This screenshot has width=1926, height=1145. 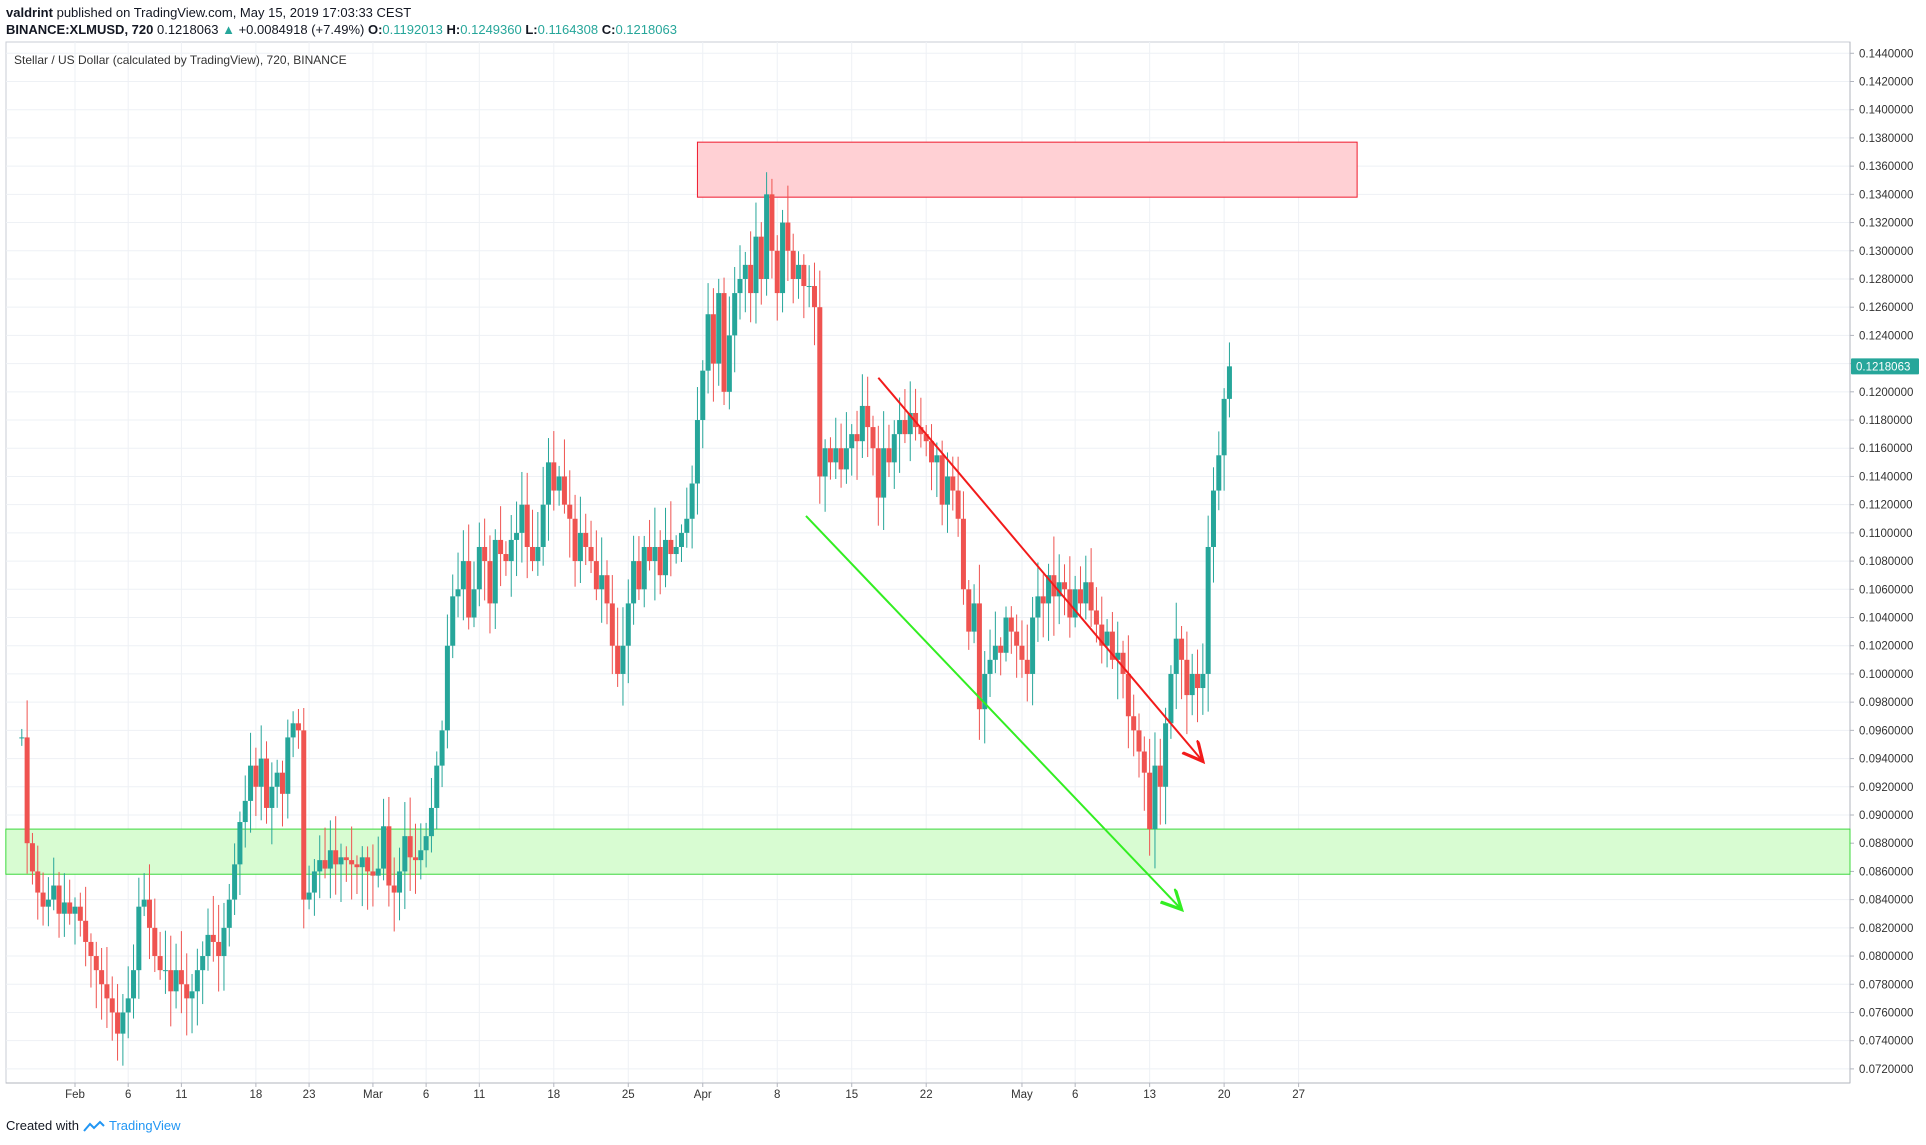 I want to click on y-tick-label: 0.1020000, so click(x=1886, y=647).